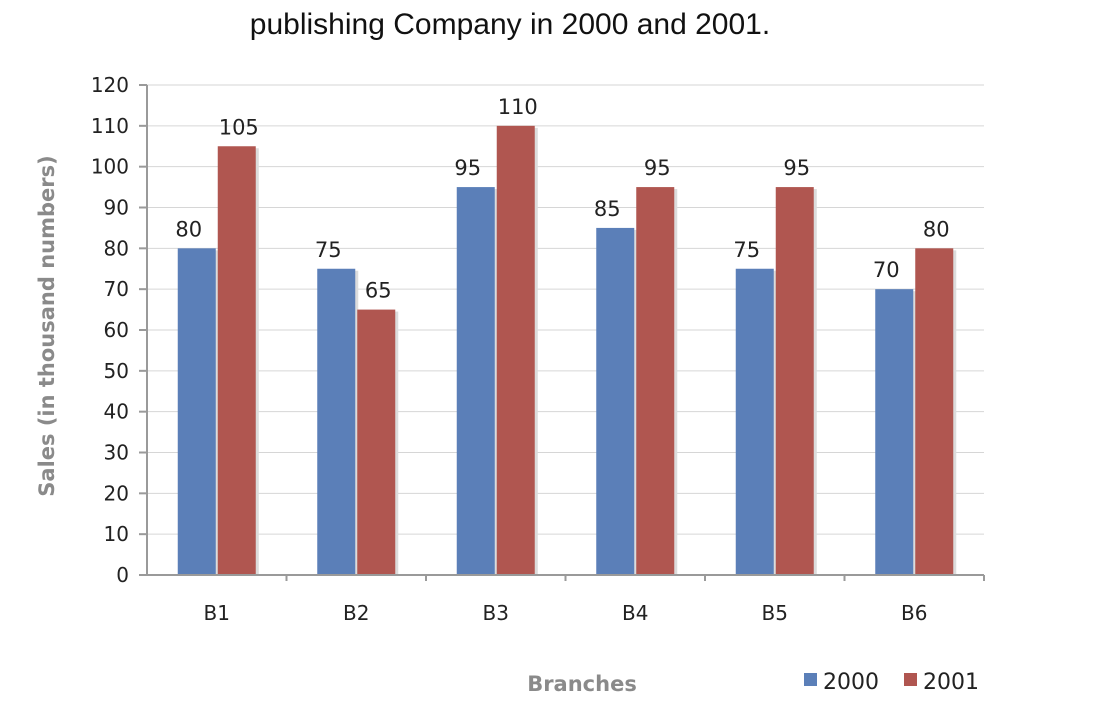  I want to click on y-tick-label: 10, so click(116, 534).